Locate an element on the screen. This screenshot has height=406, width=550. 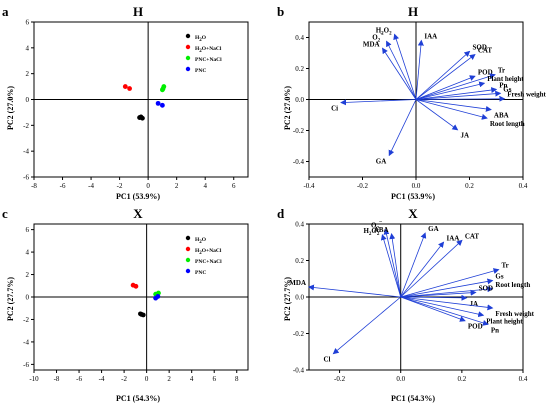
panel-b-y-tick-label: -0.4 is located at coordinates (299, 162).